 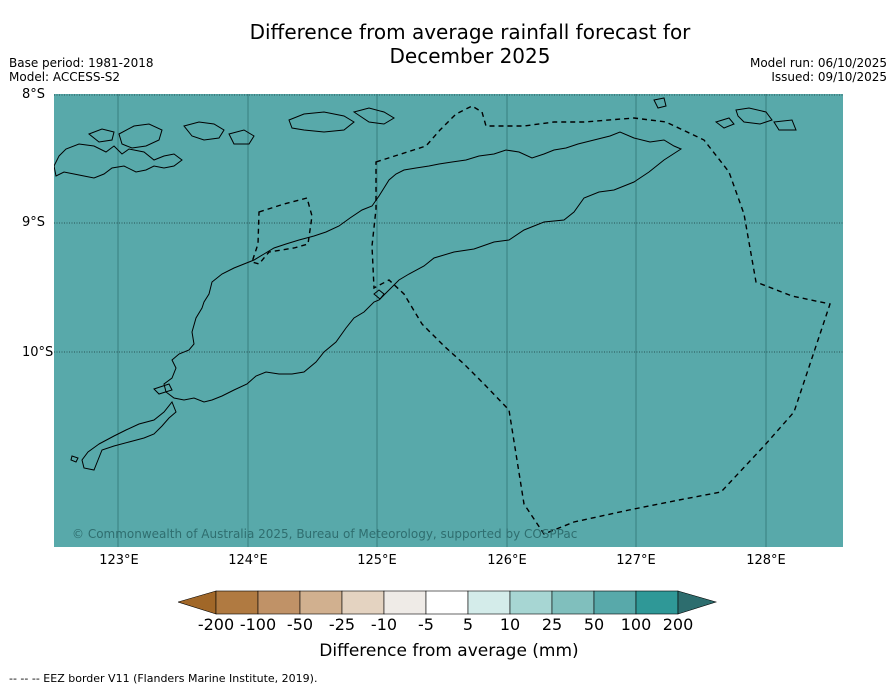 I want to click on colorbar-tick-label: -200, so click(x=216, y=624).